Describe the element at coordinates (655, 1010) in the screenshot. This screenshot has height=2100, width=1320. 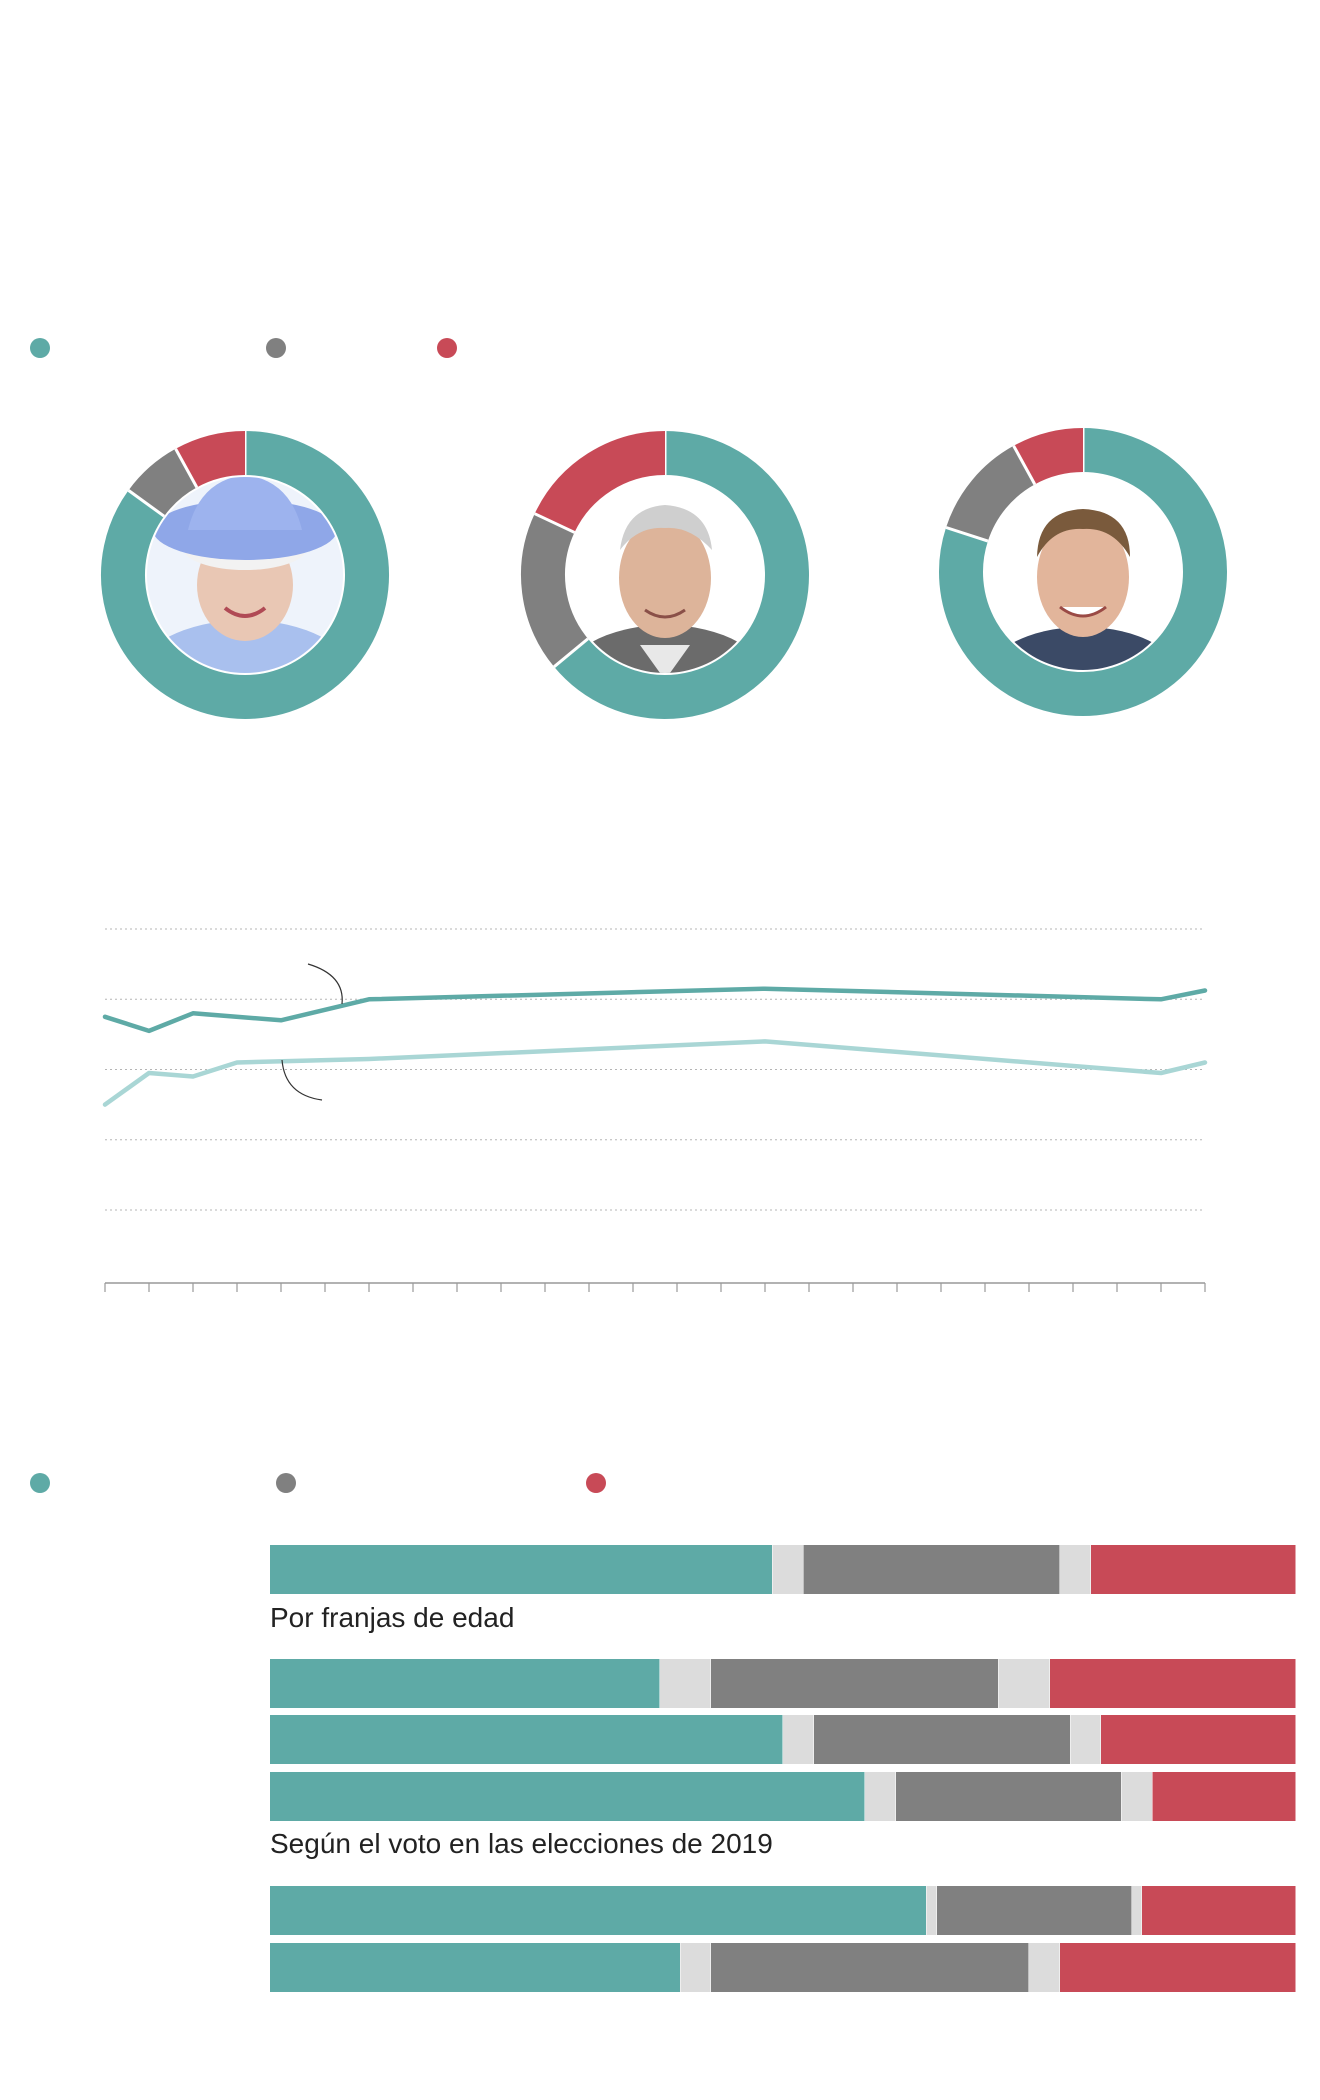
I see `series-line-dark` at that location.